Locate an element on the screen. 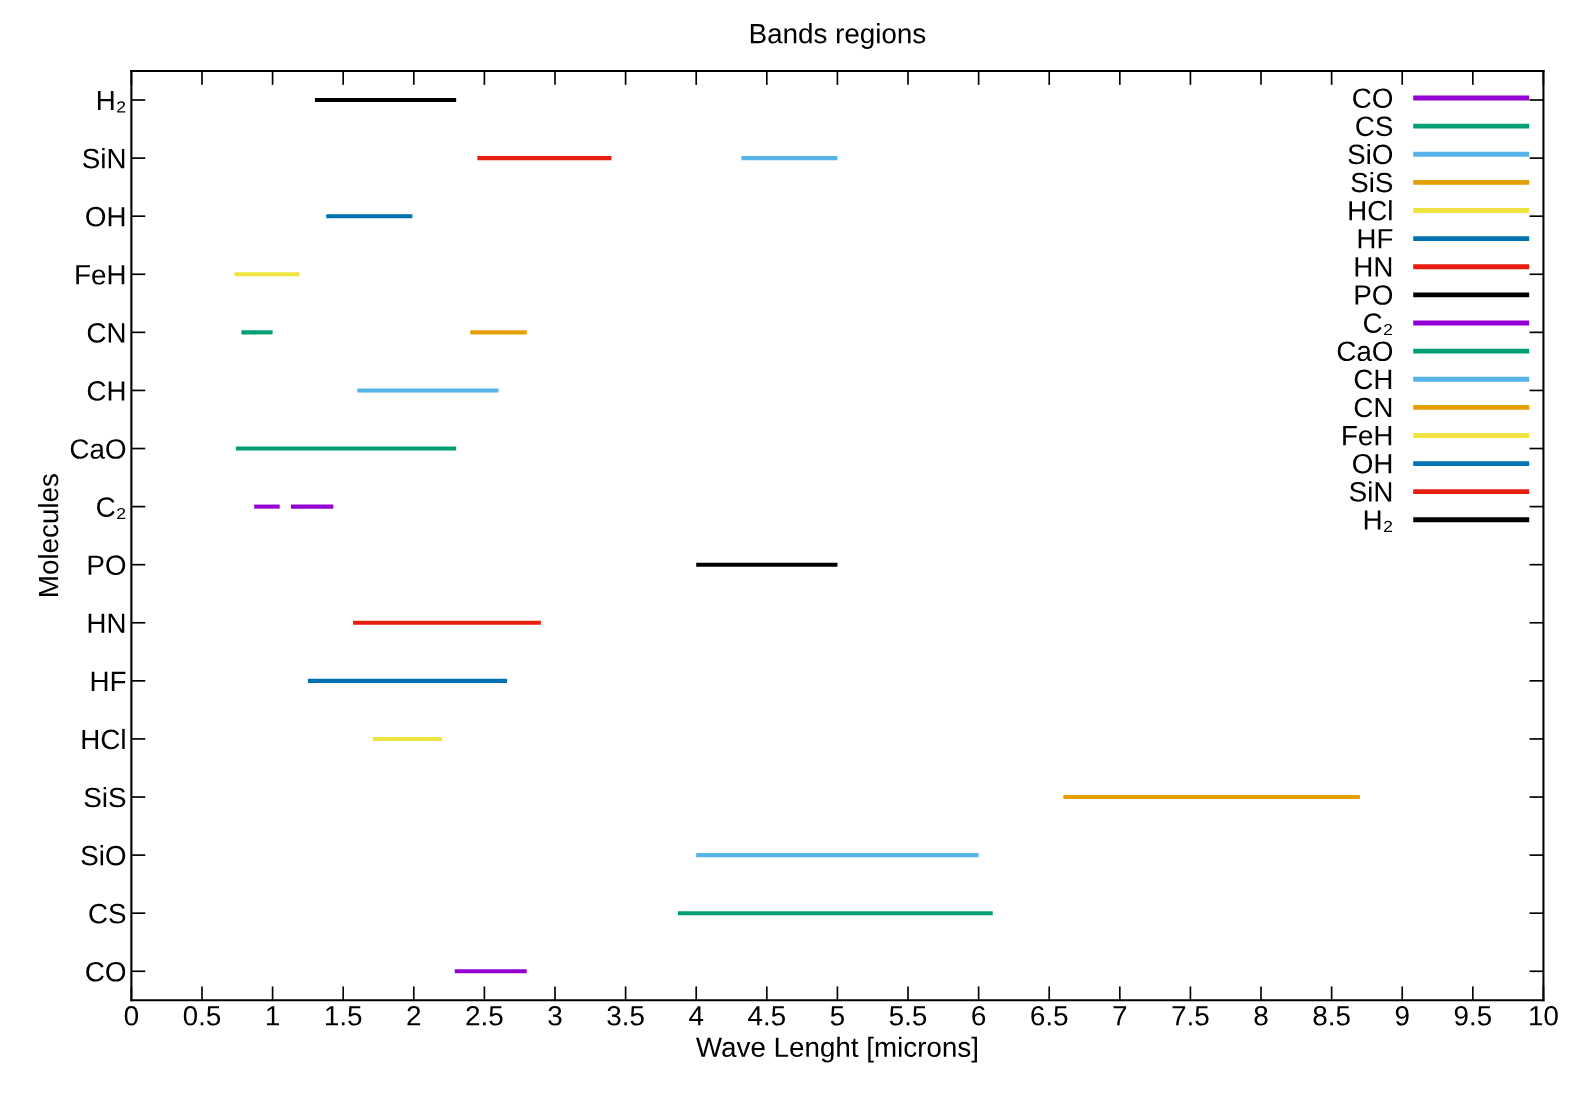 This screenshot has width=1583, height=1109. legend-label: C₂ is located at coordinates (1378, 324).